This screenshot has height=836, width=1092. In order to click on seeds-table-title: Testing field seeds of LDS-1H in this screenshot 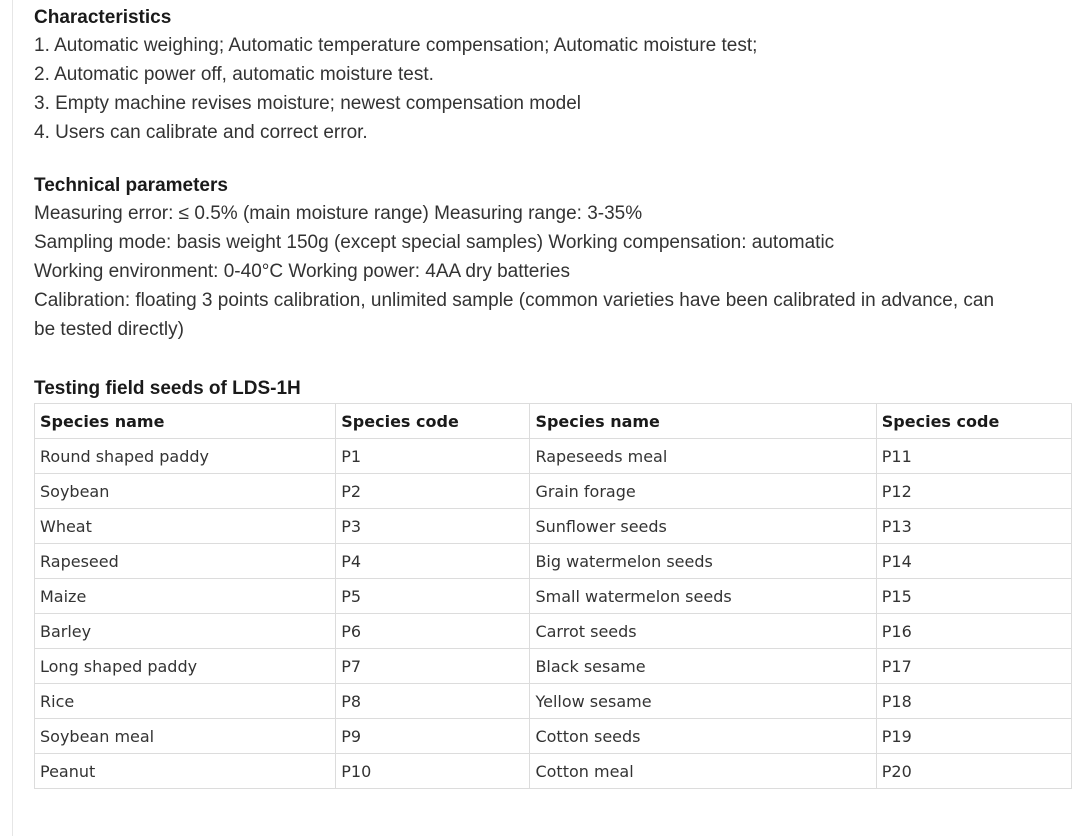, I will do `click(167, 388)`.